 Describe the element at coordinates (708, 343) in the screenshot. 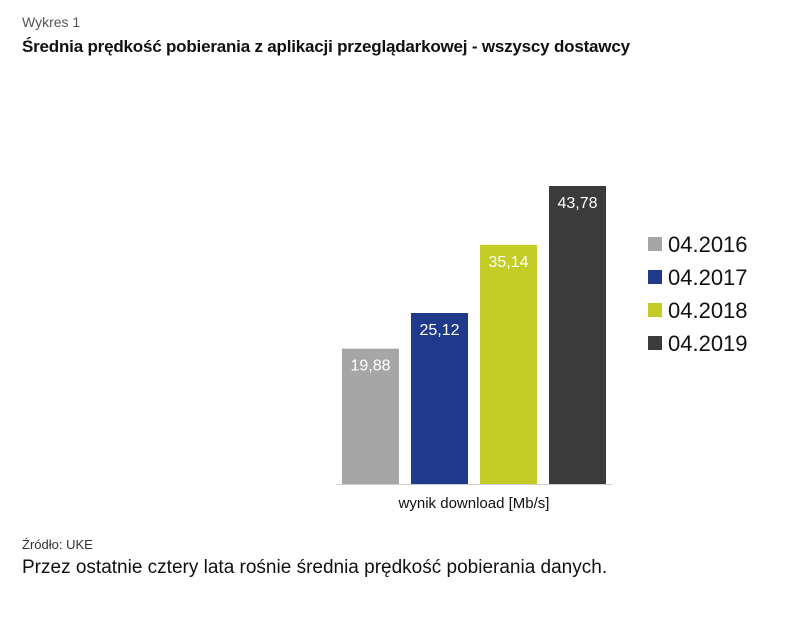

I see `legend-label-04.2019: 04.2019` at that location.